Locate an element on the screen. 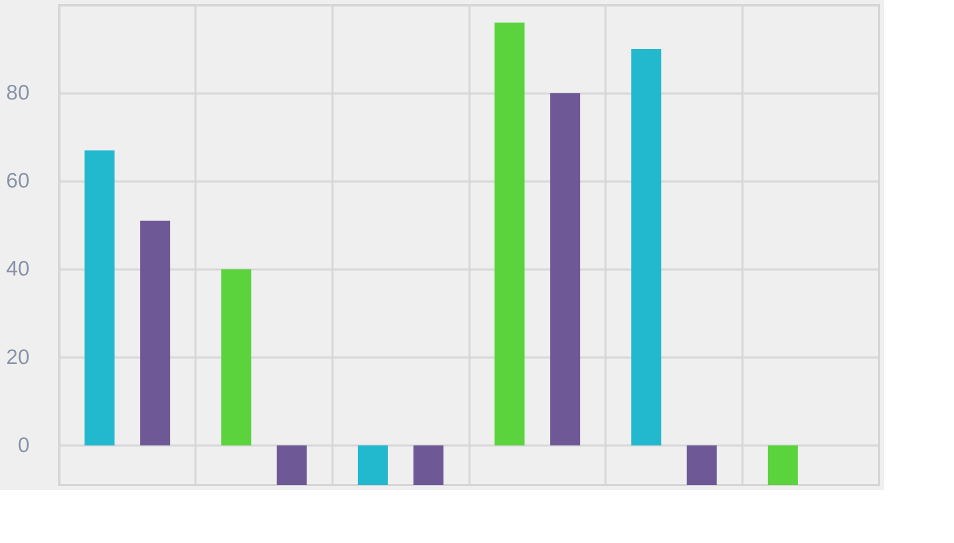  y-tick-label: 80 is located at coordinates (18, 93).